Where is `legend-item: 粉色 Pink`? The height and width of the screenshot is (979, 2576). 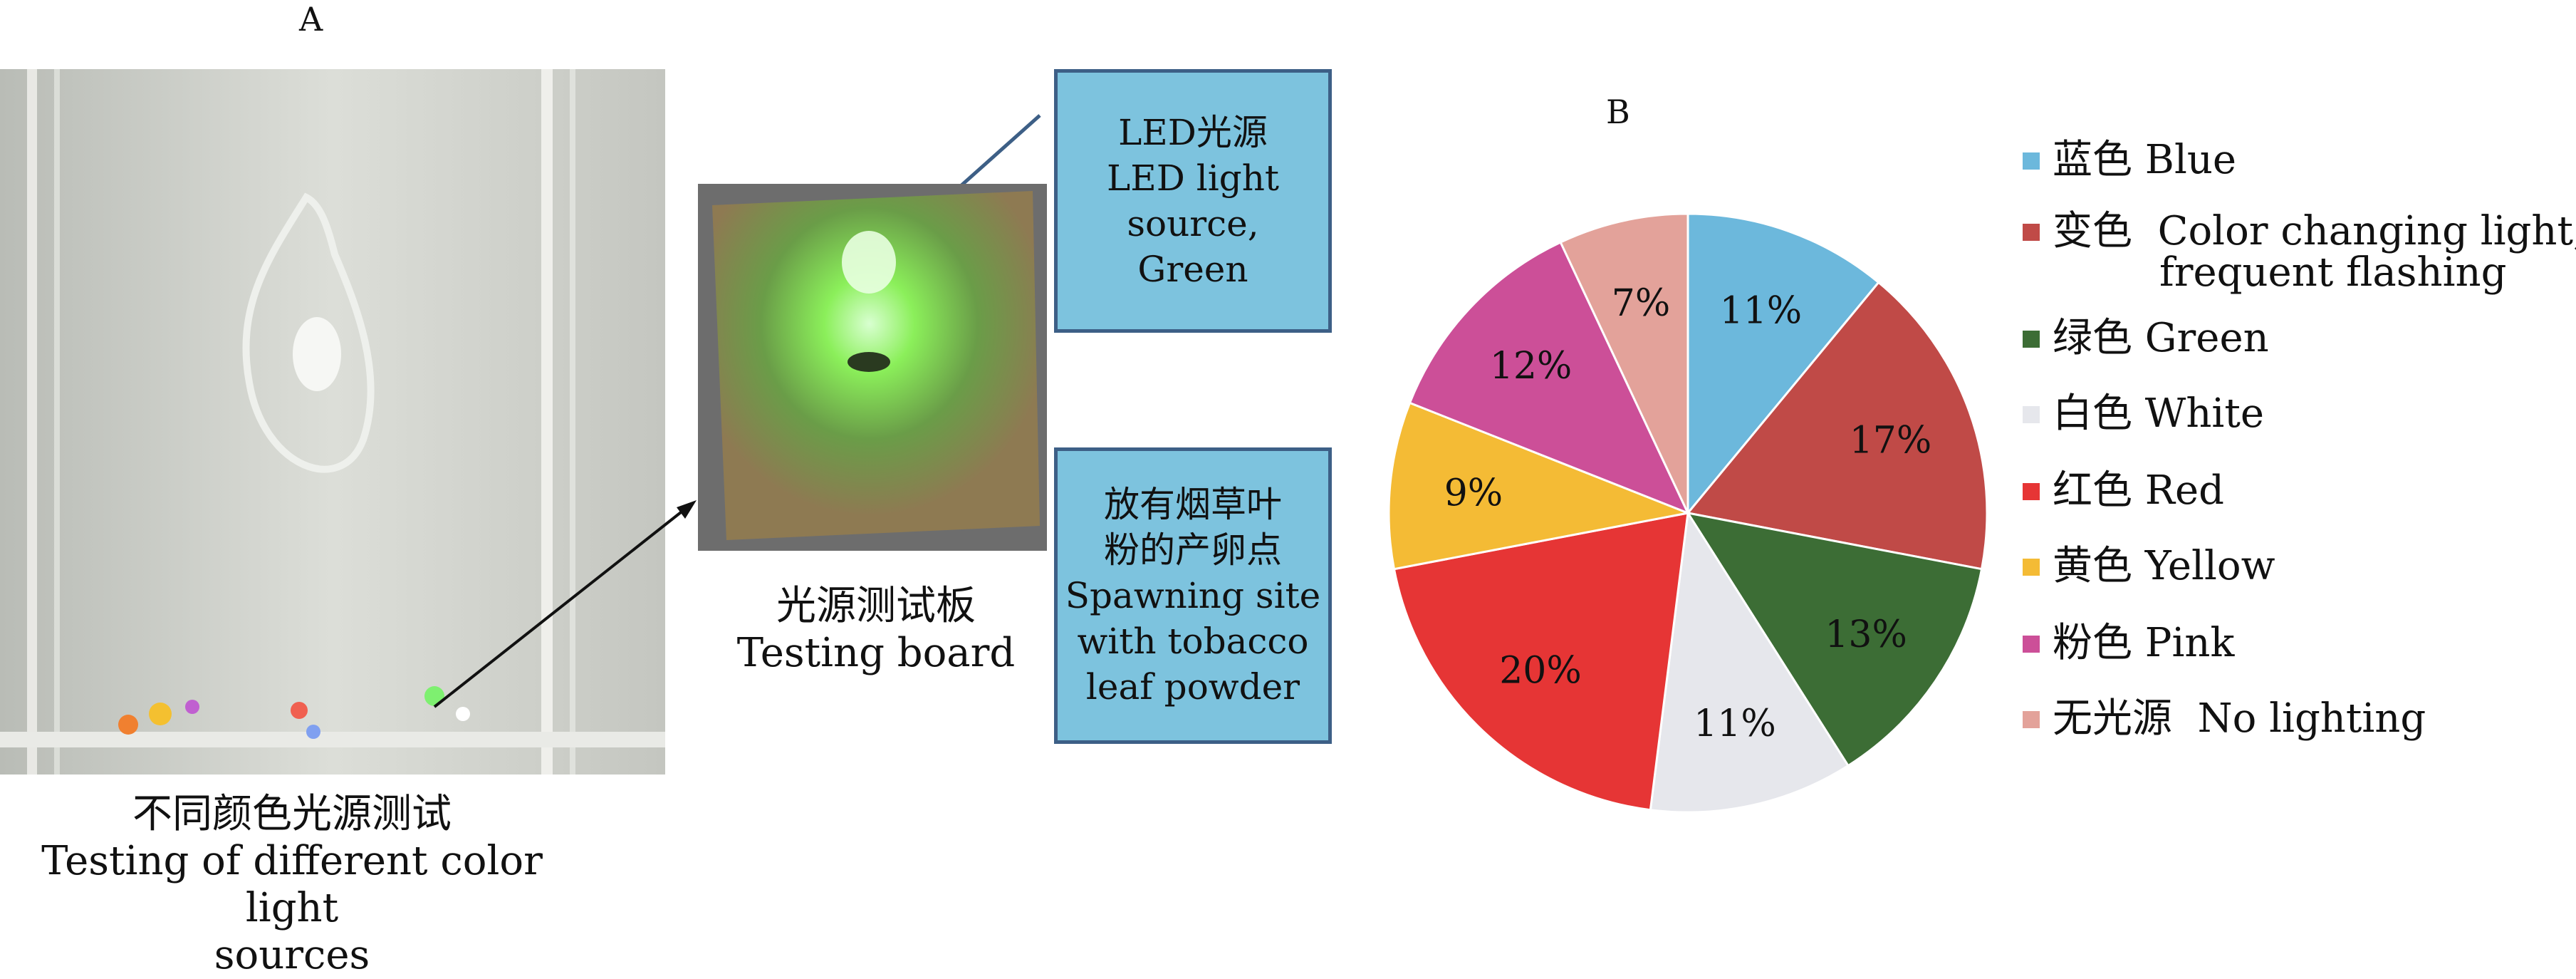 legend-item: 粉色 Pink is located at coordinates (2128, 643).